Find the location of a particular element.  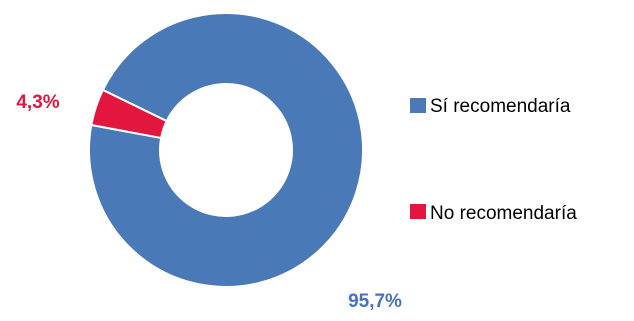

legend-swatch-si-recomendaria is located at coordinates (418, 105).